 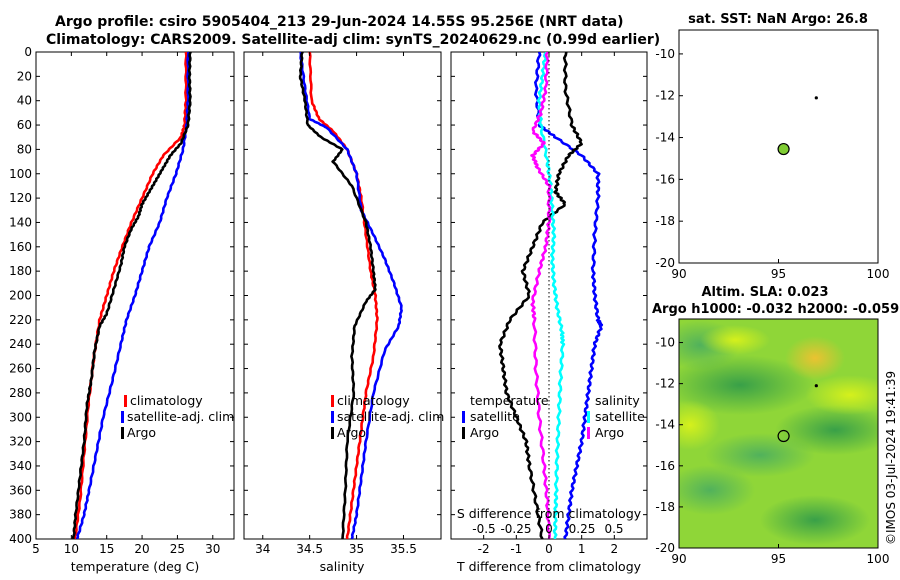 I want to click on series-climatology, so click(x=343, y=295).